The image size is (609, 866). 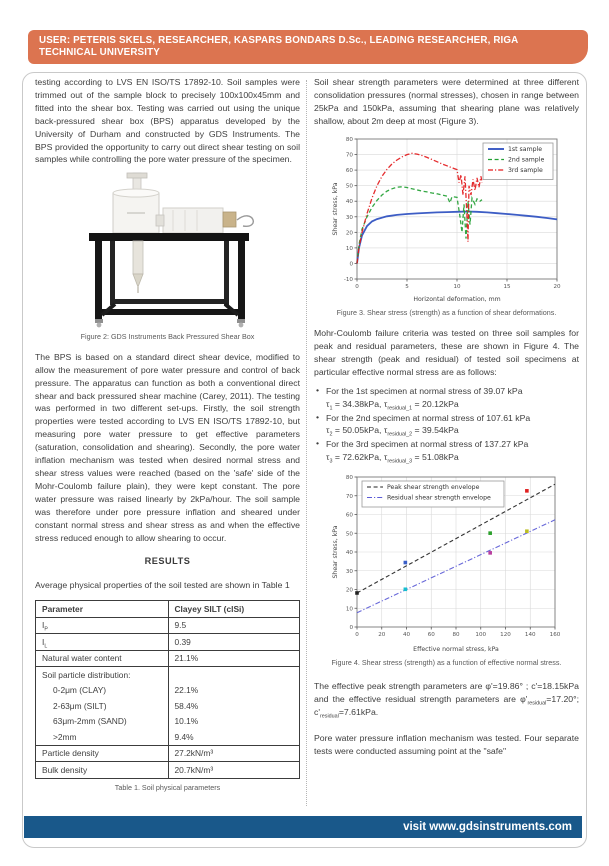 What do you see at coordinates (167, 787) in the screenshot?
I see `table1-caption: Table 1. Soil physical parameters` at bounding box center [167, 787].